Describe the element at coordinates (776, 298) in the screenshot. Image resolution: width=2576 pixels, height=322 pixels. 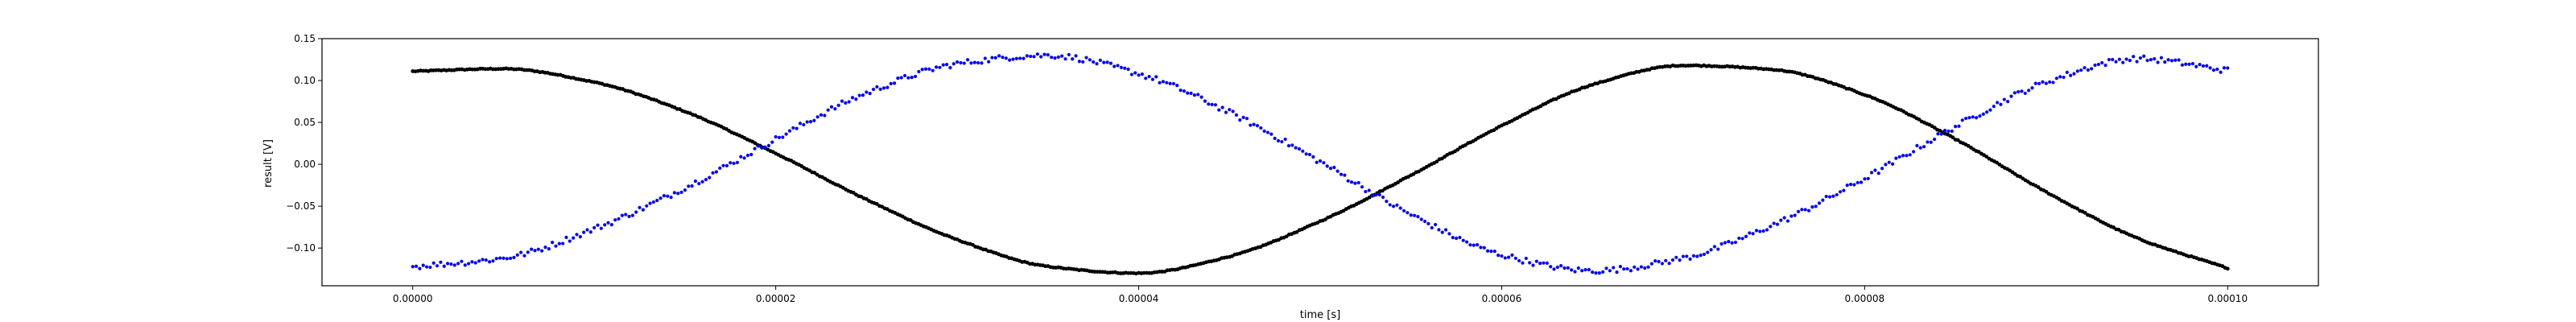
I see `x-tick-label: 0.00002` at that location.